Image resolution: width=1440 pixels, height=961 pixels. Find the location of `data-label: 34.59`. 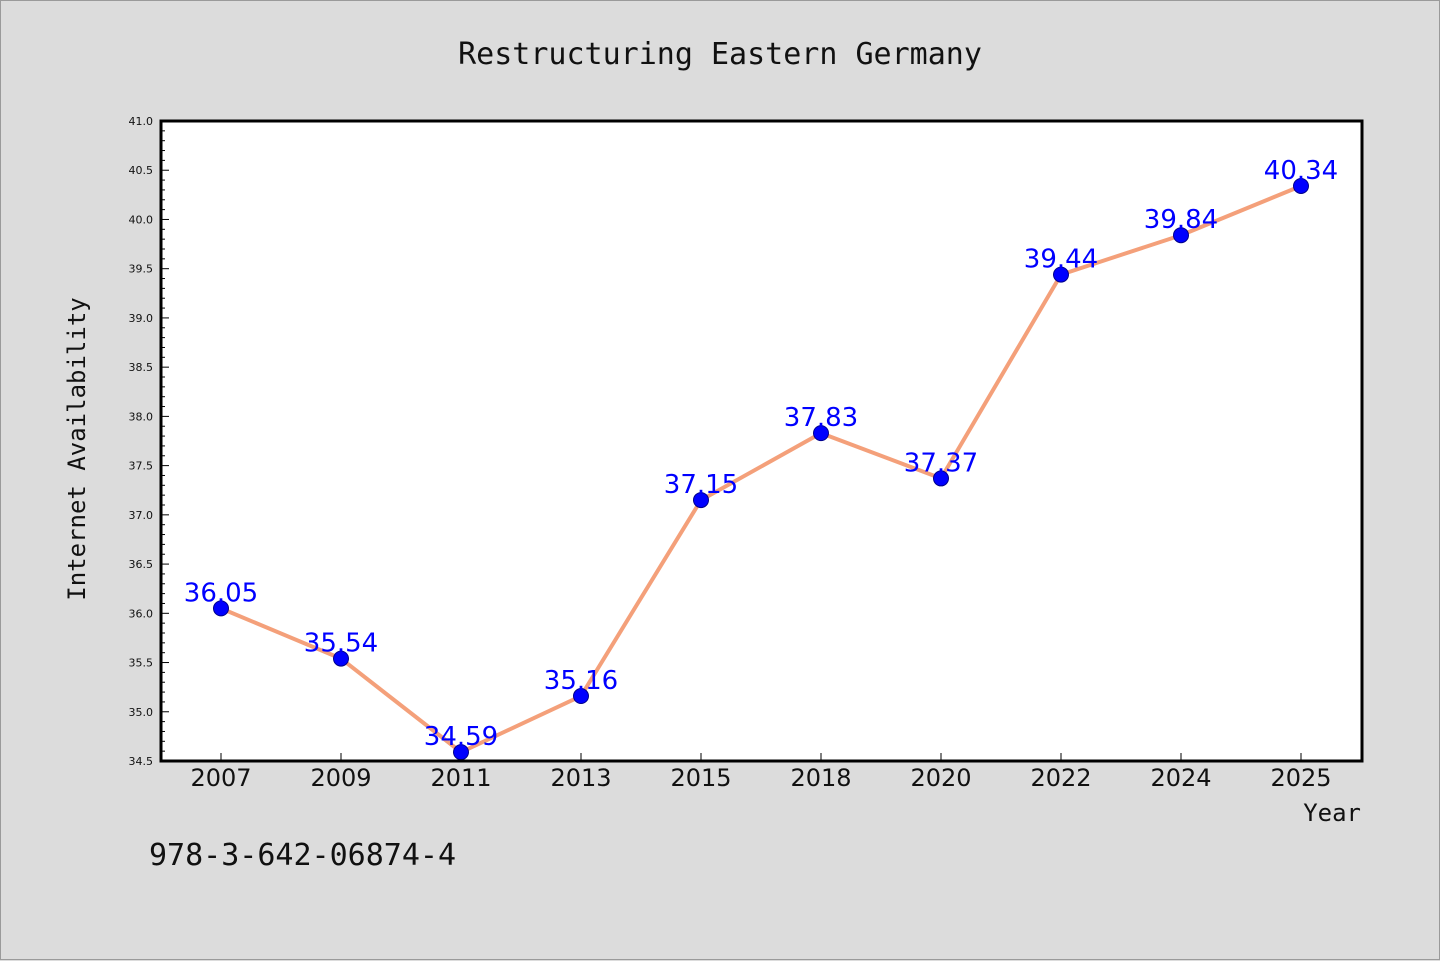

data-label: 34.59 is located at coordinates (461, 737).